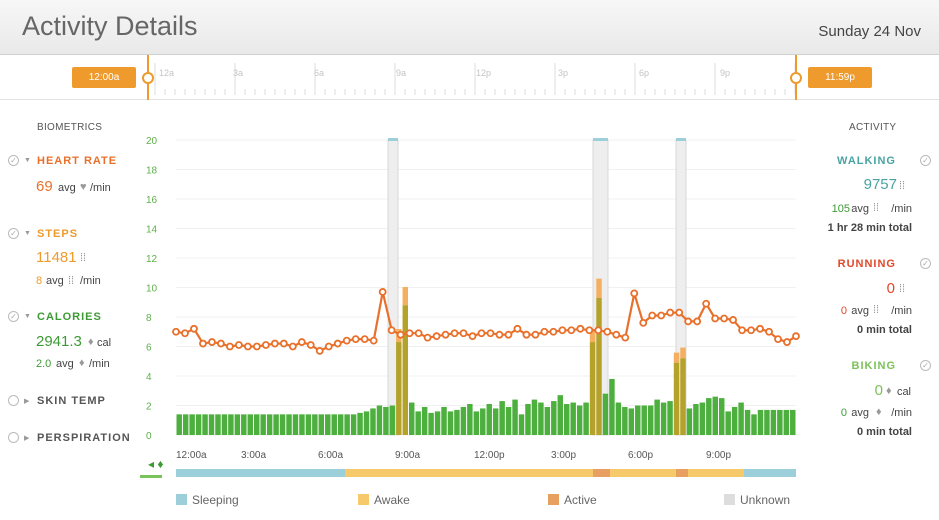  What do you see at coordinates (878, 390) in the screenshot?
I see `biking-value: 0` at bounding box center [878, 390].